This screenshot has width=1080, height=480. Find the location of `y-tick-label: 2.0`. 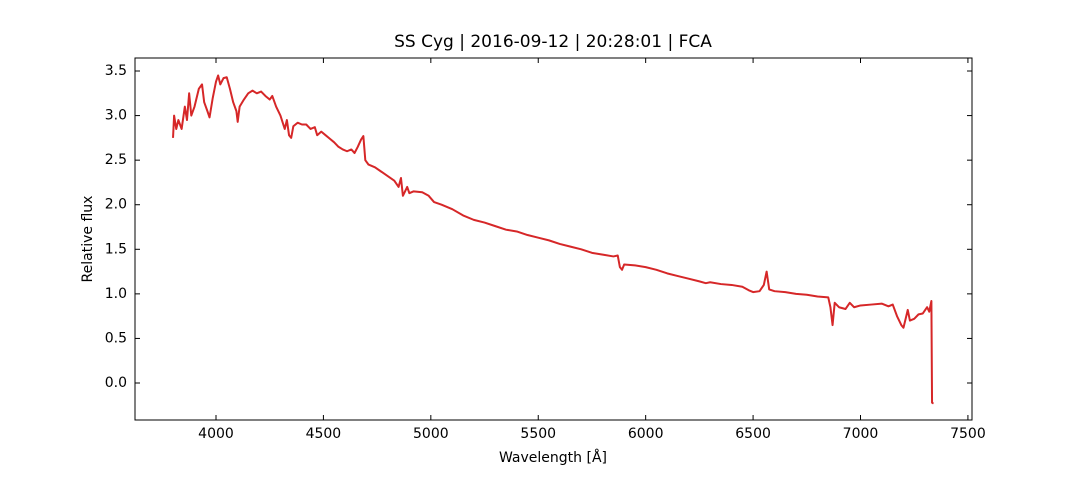

y-tick-label: 2.0 is located at coordinates (116, 205).